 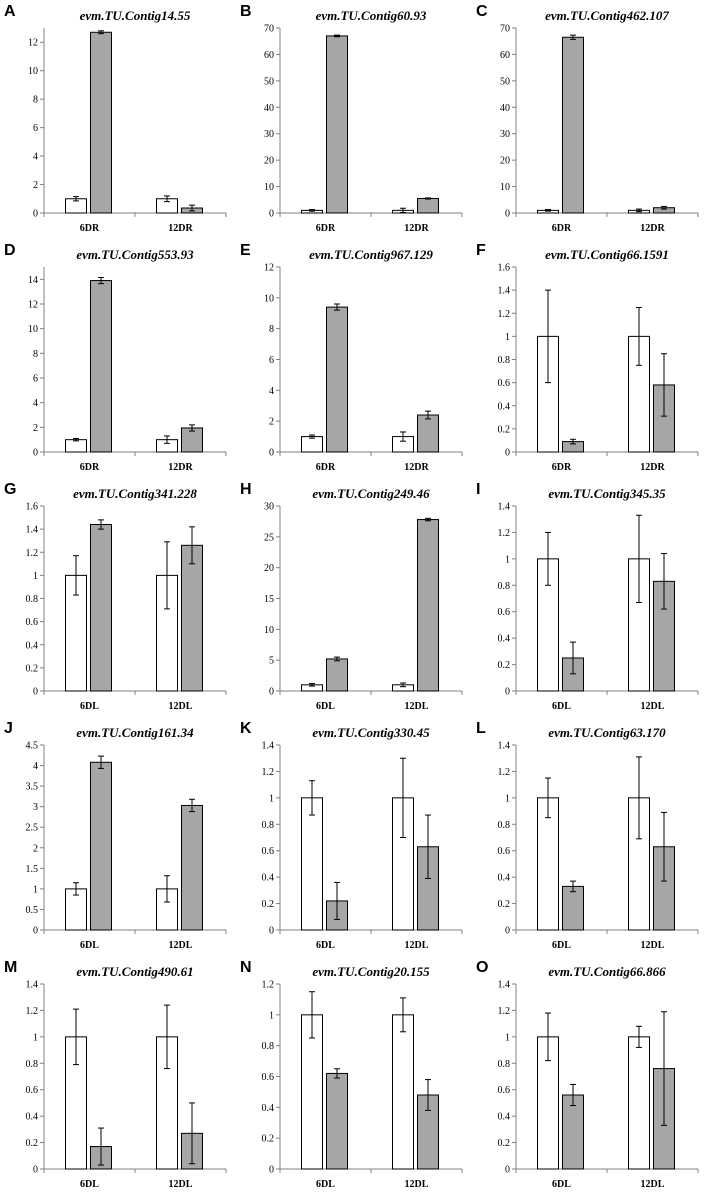 I want to click on panel-letter: O, so click(x=482, y=967).